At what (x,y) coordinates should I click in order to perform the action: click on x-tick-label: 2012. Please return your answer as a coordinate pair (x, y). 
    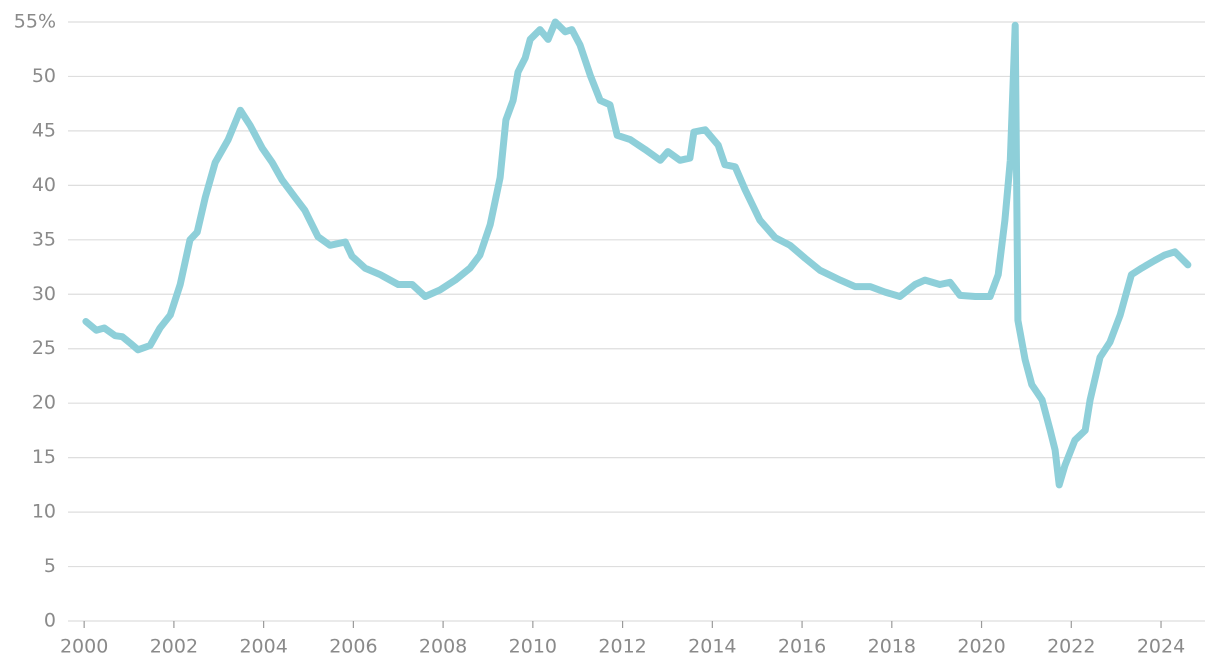
    Looking at the image, I should click on (622, 647).